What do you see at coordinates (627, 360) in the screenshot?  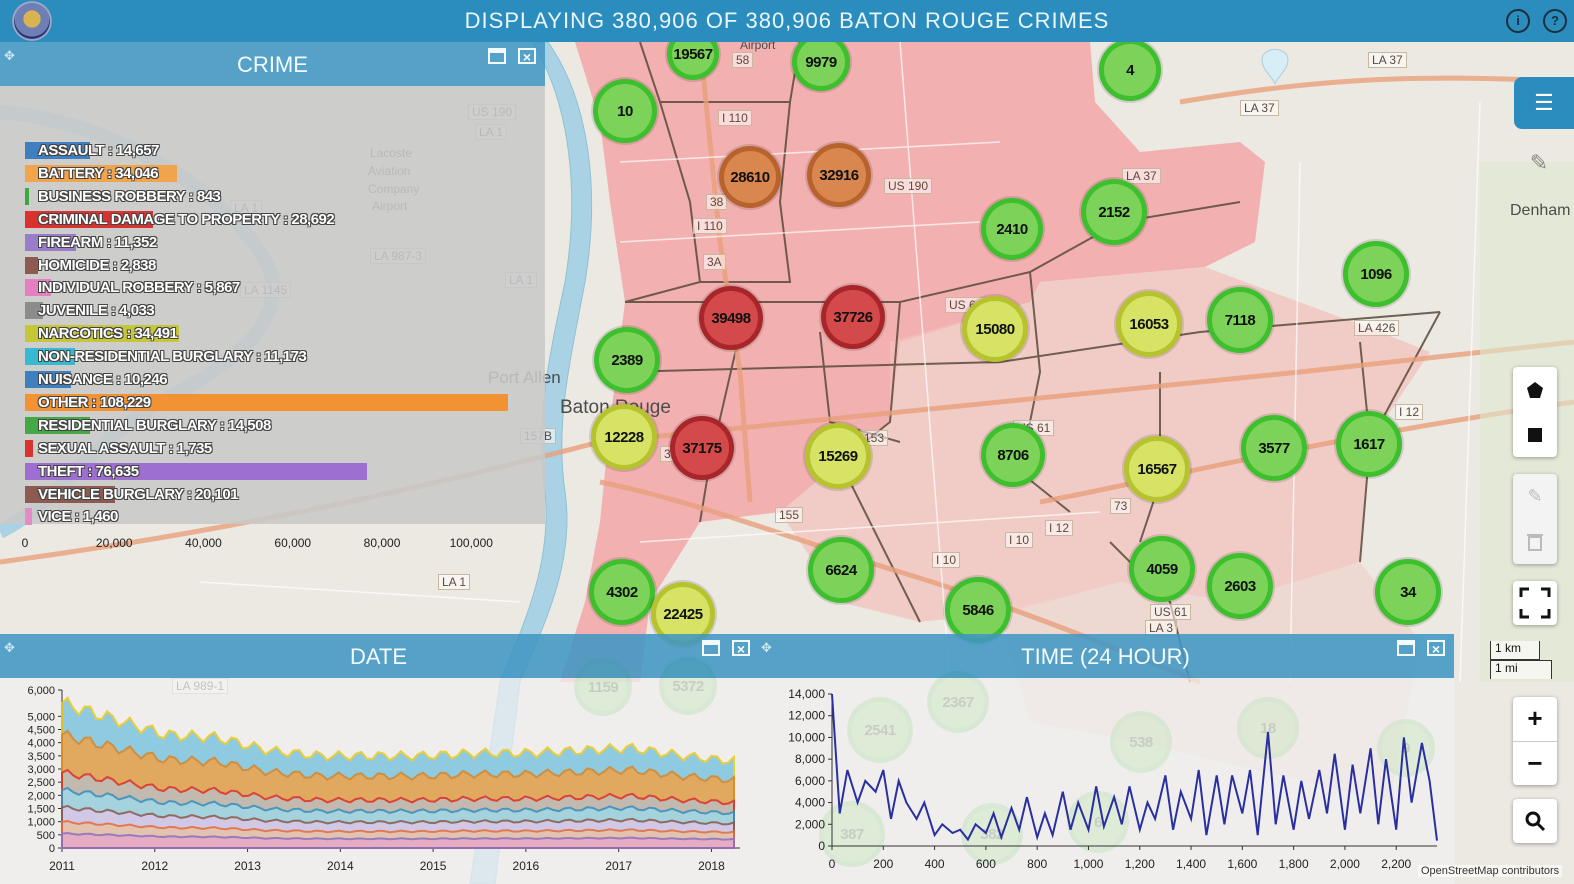 I see `cluster-marker: 2389` at bounding box center [627, 360].